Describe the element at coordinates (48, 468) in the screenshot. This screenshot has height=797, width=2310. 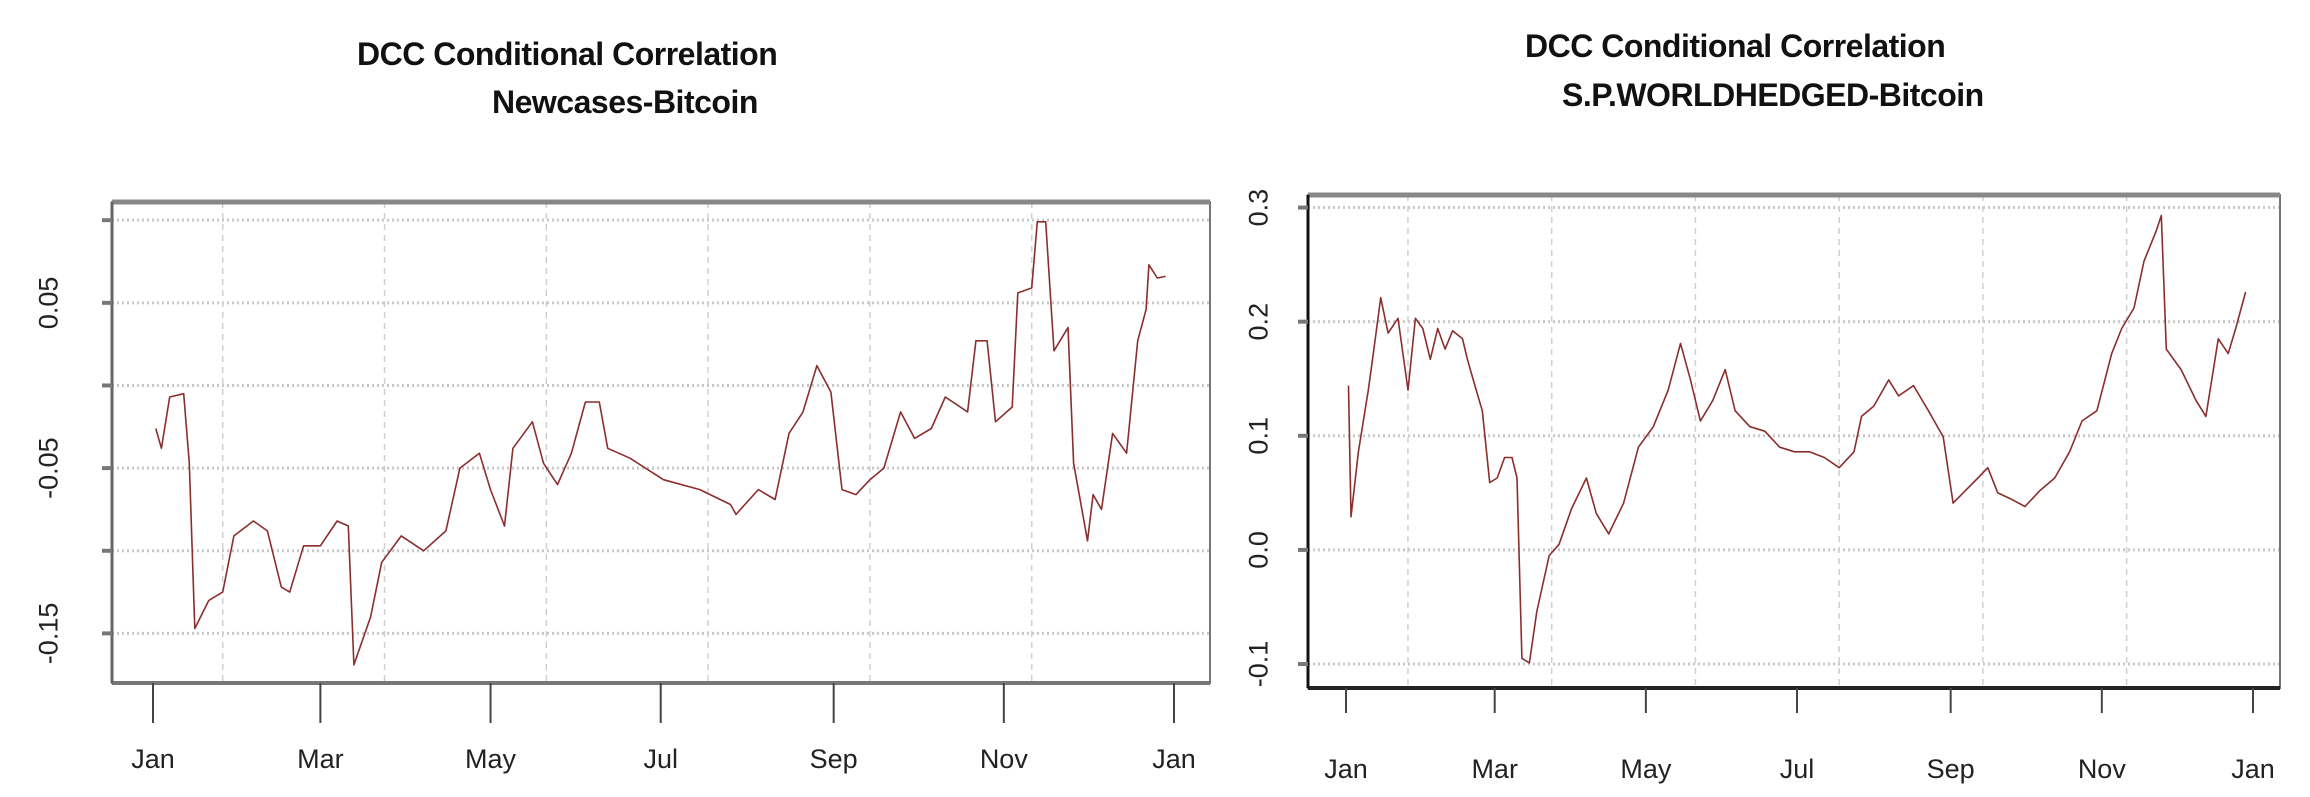
I see `left-y-tick-label: -0.05` at that location.